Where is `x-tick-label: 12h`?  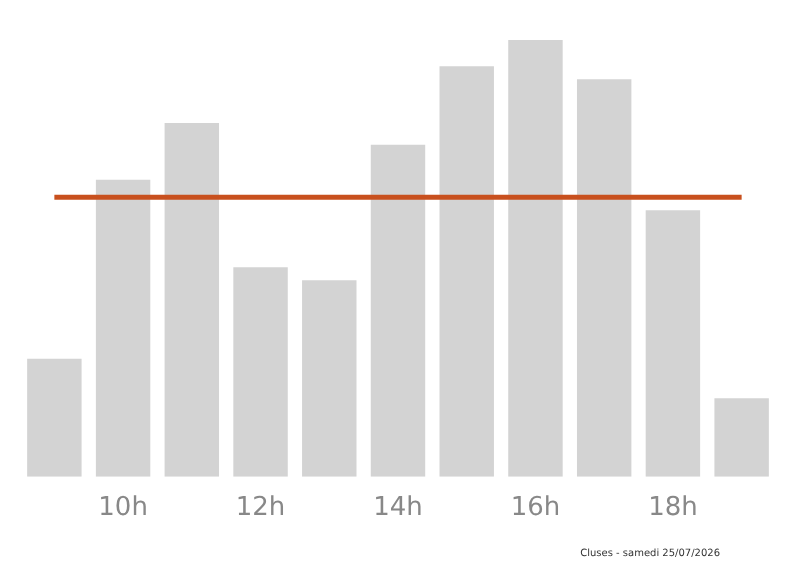 x-tick-label: 12h is located at coordinates (260, 508).